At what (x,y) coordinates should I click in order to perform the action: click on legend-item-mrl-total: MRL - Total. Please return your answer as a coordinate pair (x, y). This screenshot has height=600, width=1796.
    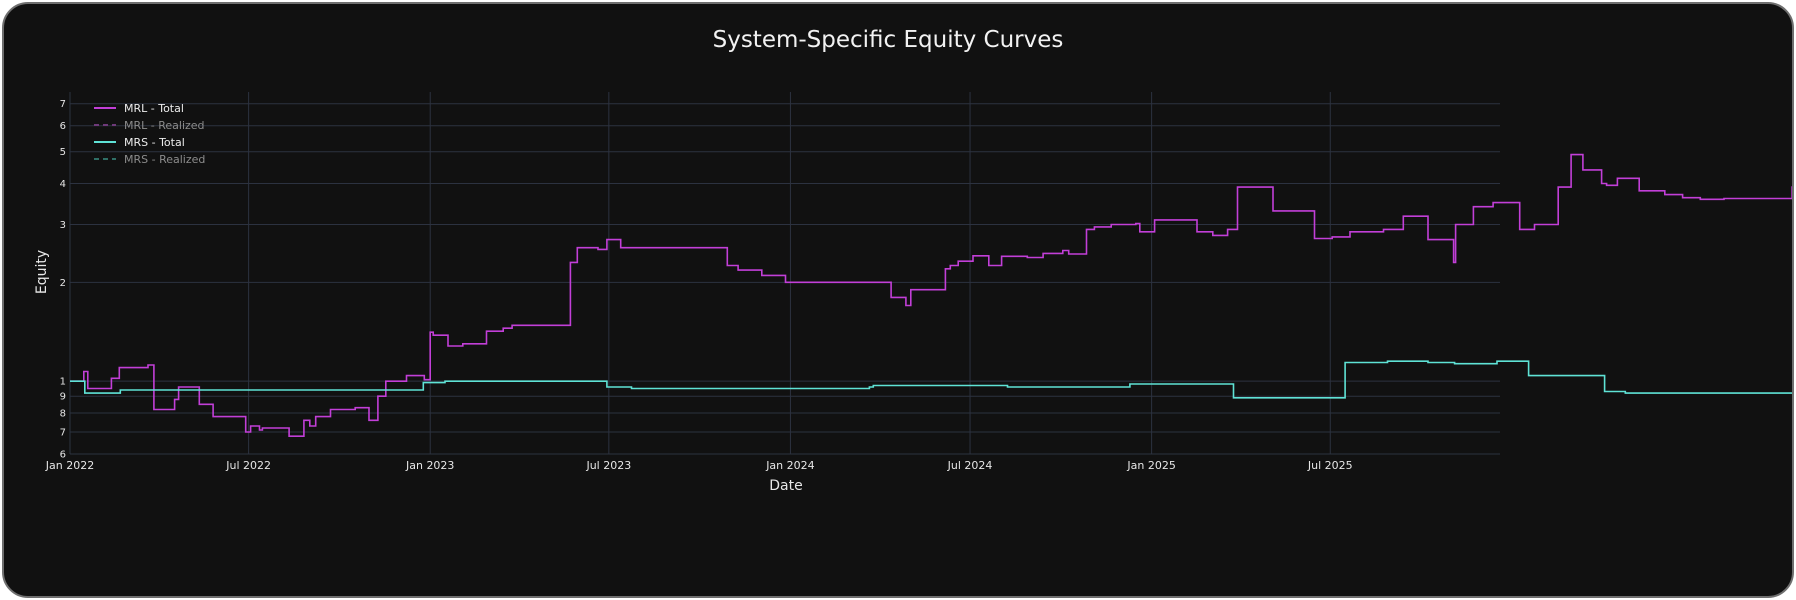
    Looking at the image, I should click on (139, 108).